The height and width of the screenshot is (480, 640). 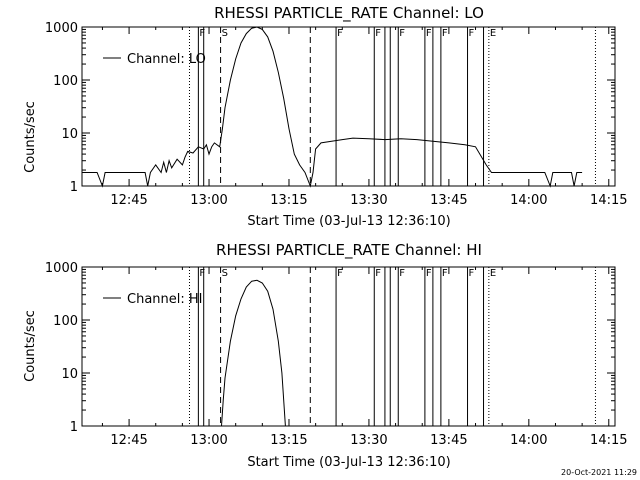 I want to click on panel-hi-legend-label: Channel: HI, so click(x=165, y=299).